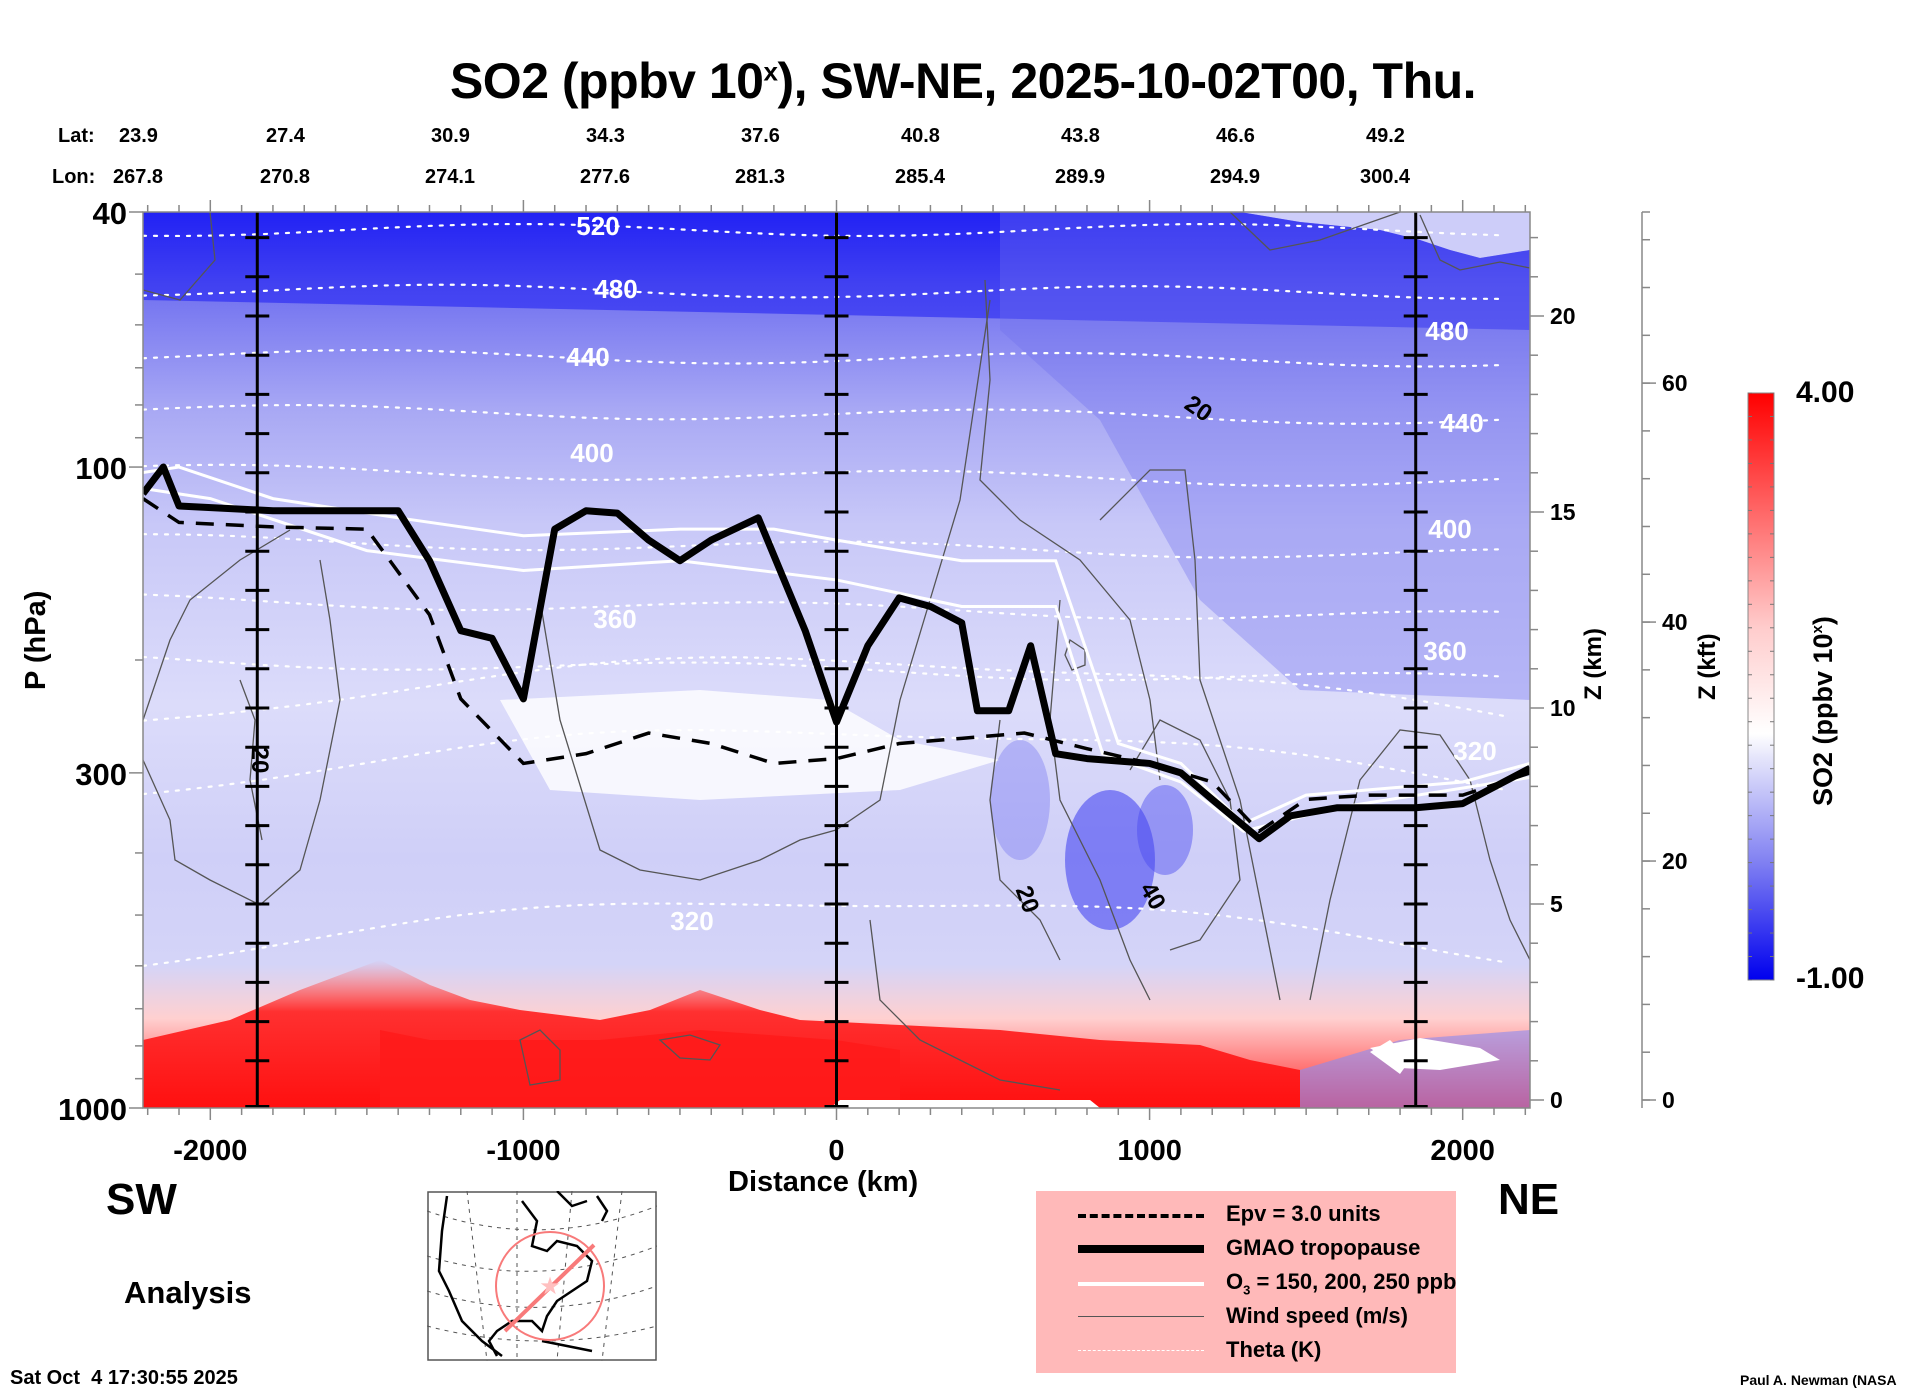  I want to click on theta-label: 320, so click(691, 921).